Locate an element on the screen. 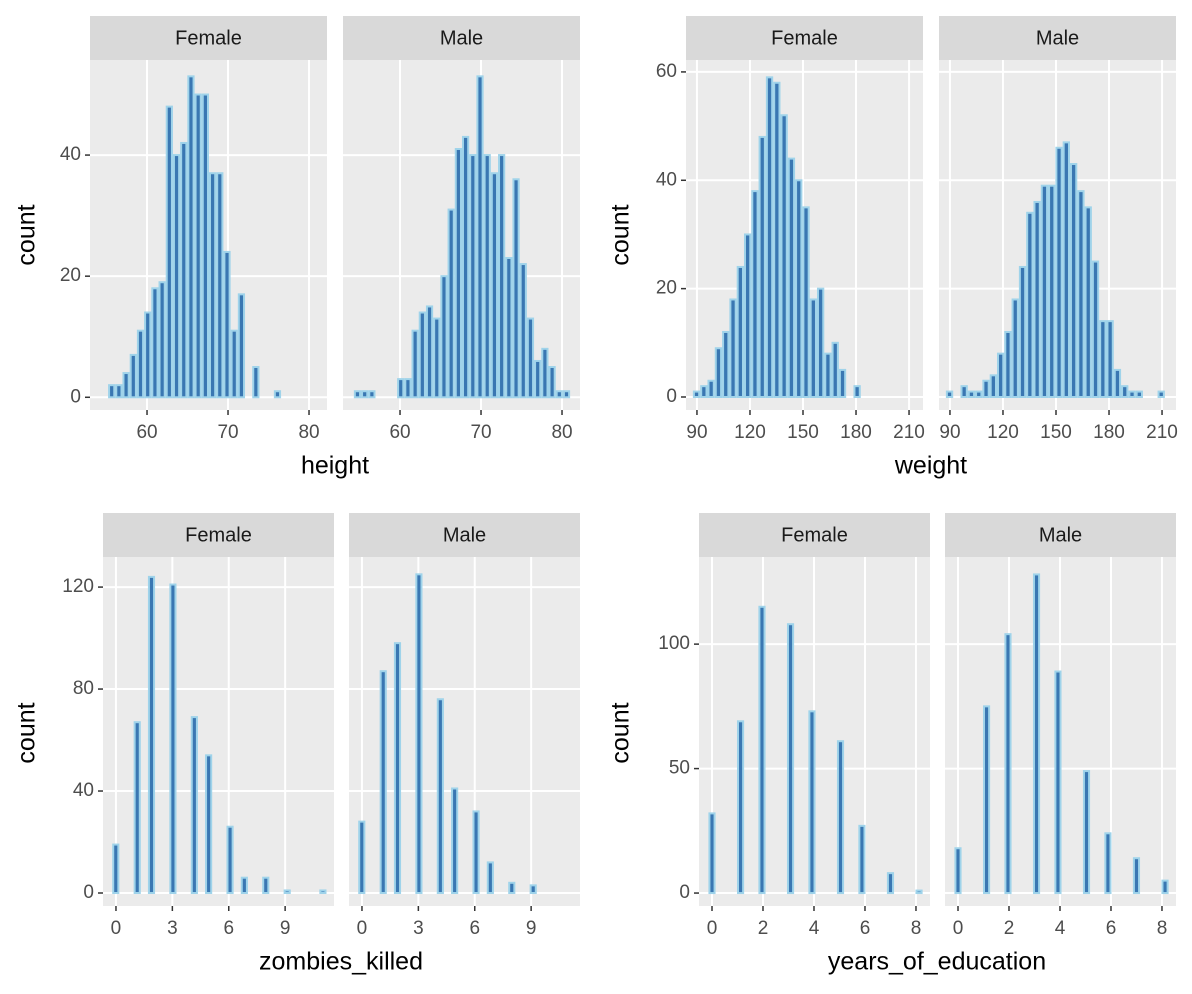  y-tick-label: 50 is located at coordinates (679, 768).